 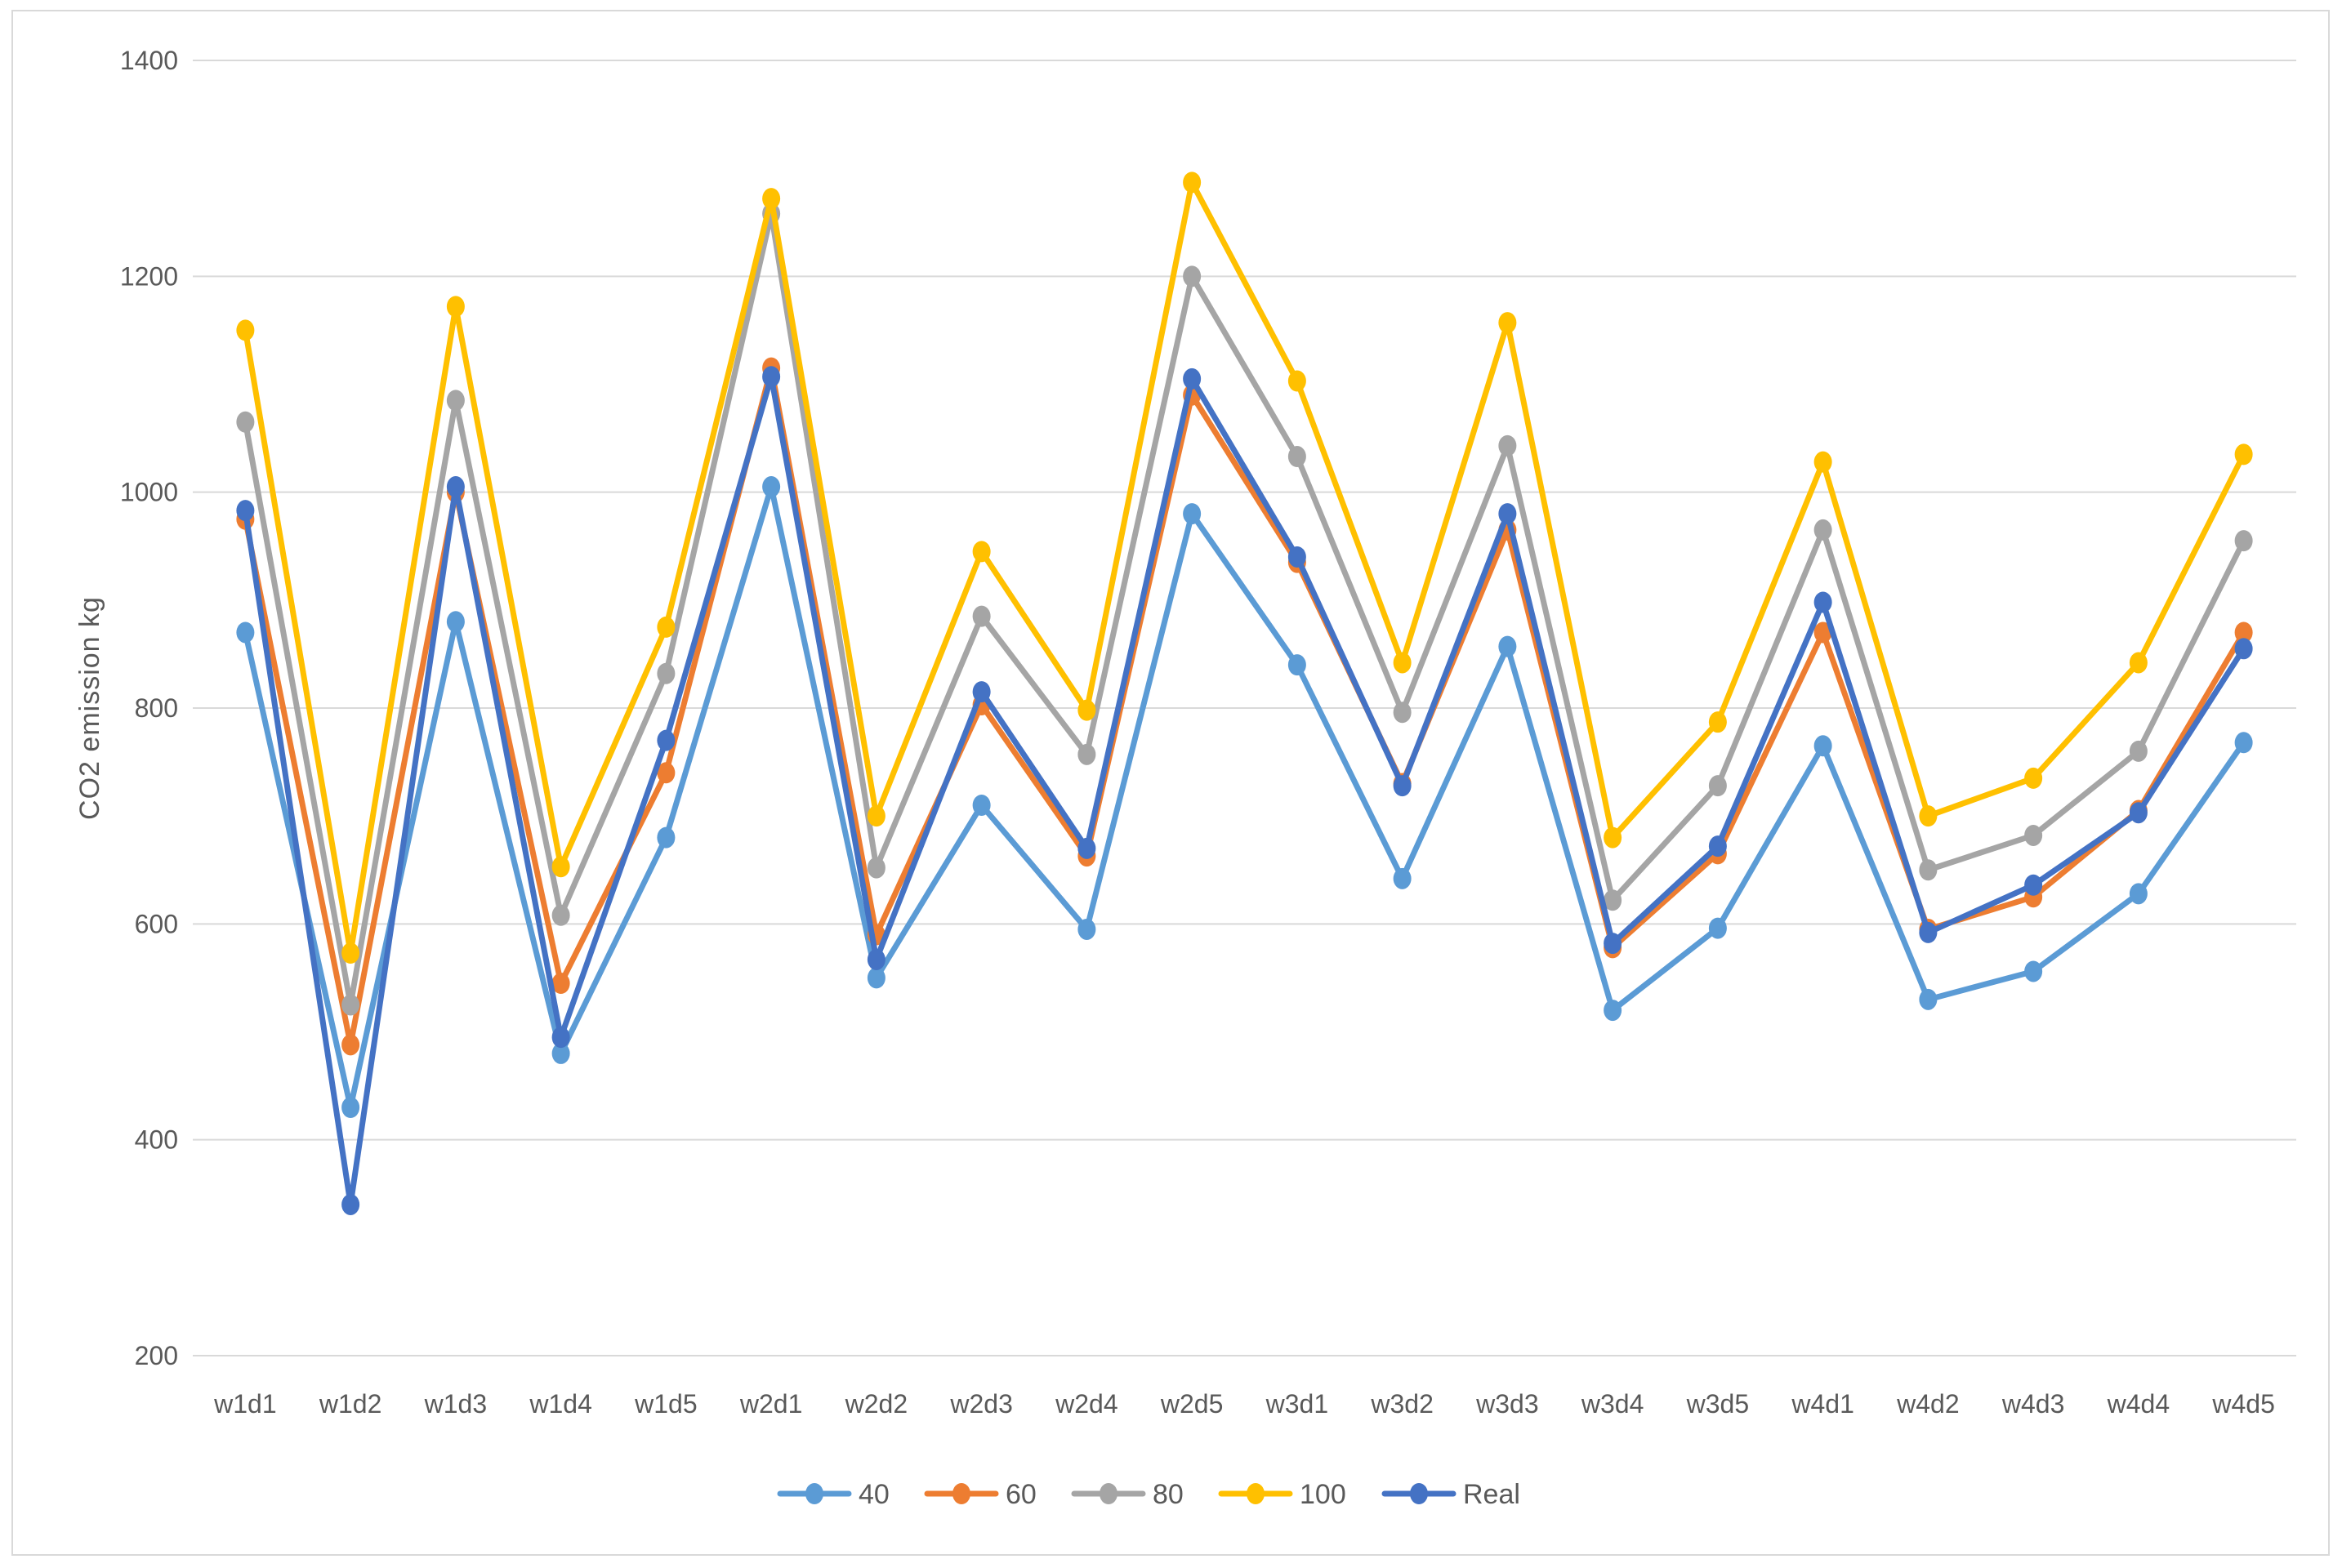 I want to click on data-point-40-w1d3, so click(x=456, y=622).